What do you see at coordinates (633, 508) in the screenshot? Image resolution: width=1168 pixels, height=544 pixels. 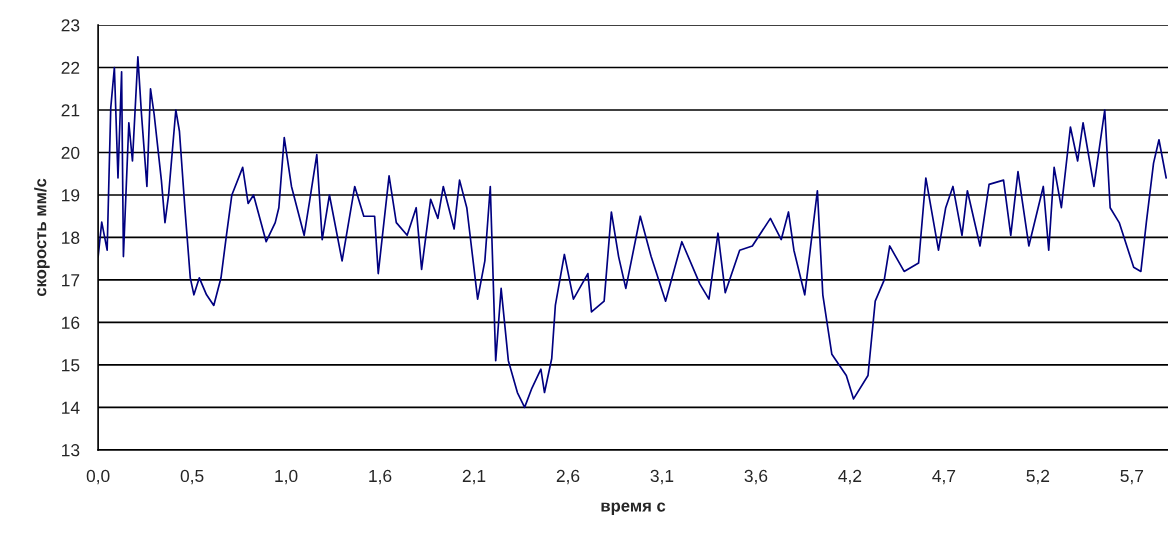 I see `x-axis-title: время с` at bounding box center [633, 508].